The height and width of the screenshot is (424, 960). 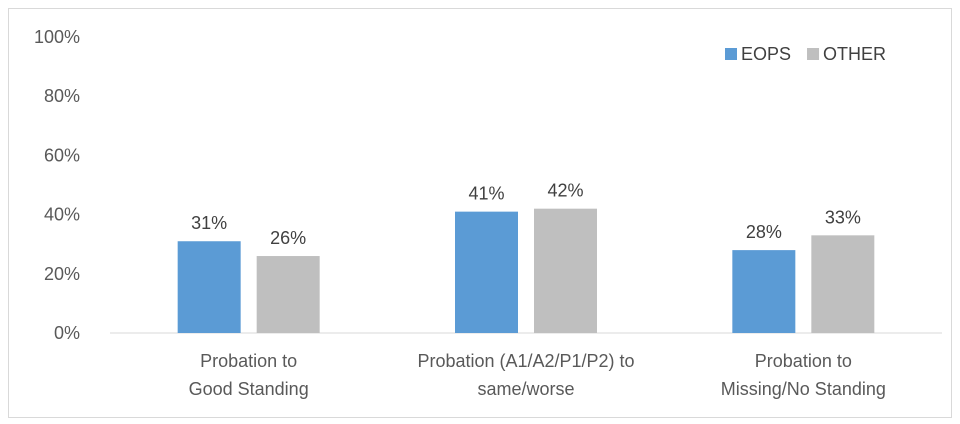 What do you see at coordinates (62, 215) in the screenshot?
I see `y-tick-label: 40%` at bounding box center [62, 215].